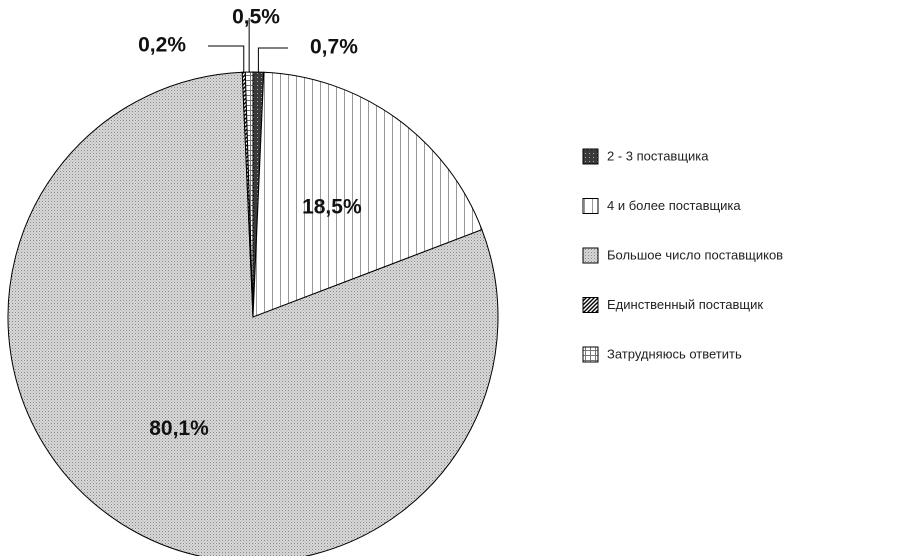 The image size is (917, 556). What do you see at coordinates (162, 45) in the screenshot?
I see `data-label: 0,2%` at bounding box center [162, 45].